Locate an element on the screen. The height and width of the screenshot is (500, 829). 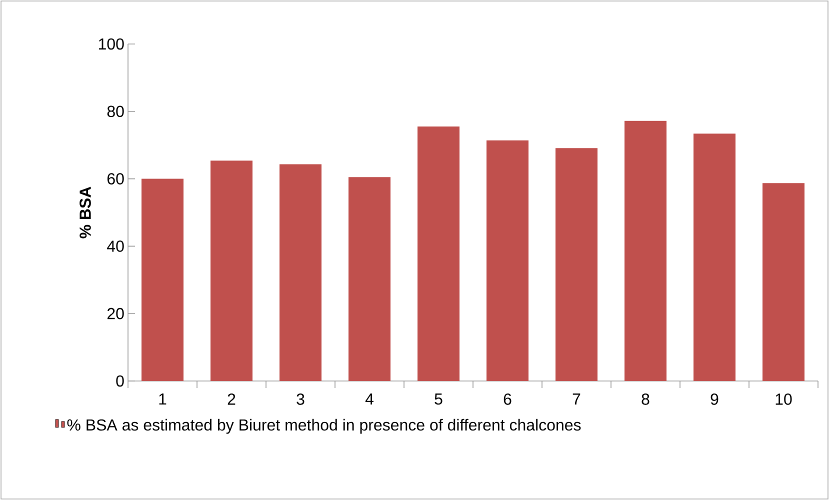
x-tick-label: 3 is located at coordinates (300, 399).